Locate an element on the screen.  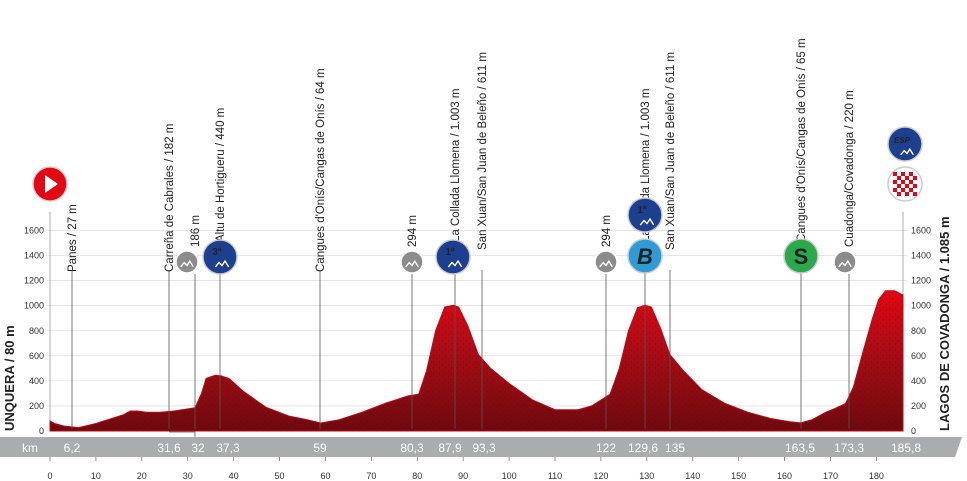
y-tick-label-left: 1200 is located at coordinates (34, 281).